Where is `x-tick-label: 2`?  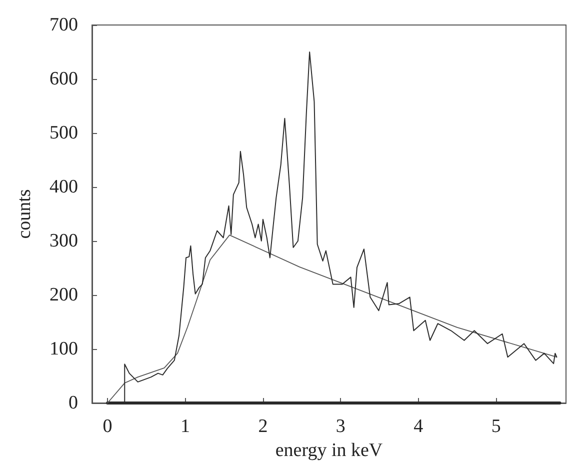 x-tick-label: 2 is located at coordinates (263, 426).